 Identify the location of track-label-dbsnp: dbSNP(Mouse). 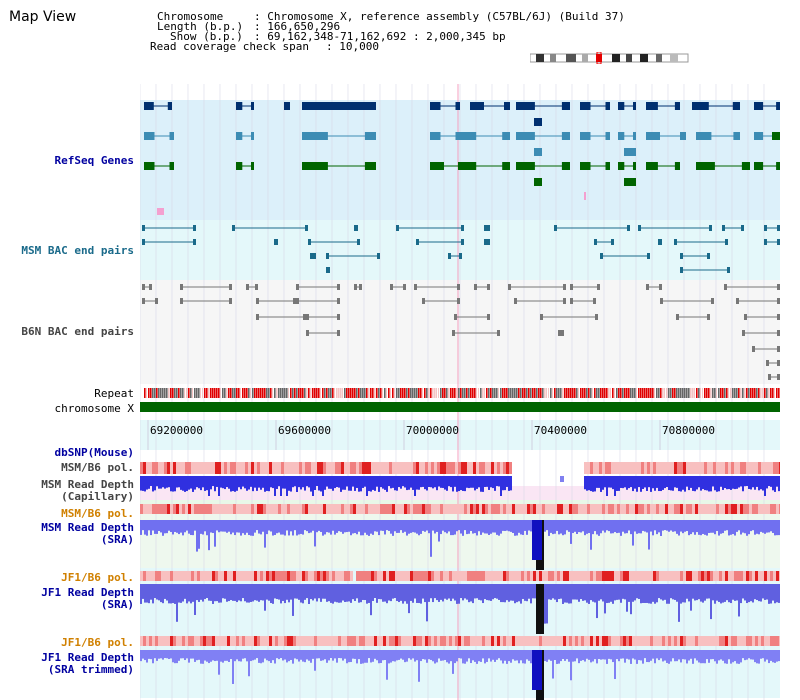
(94, 452).